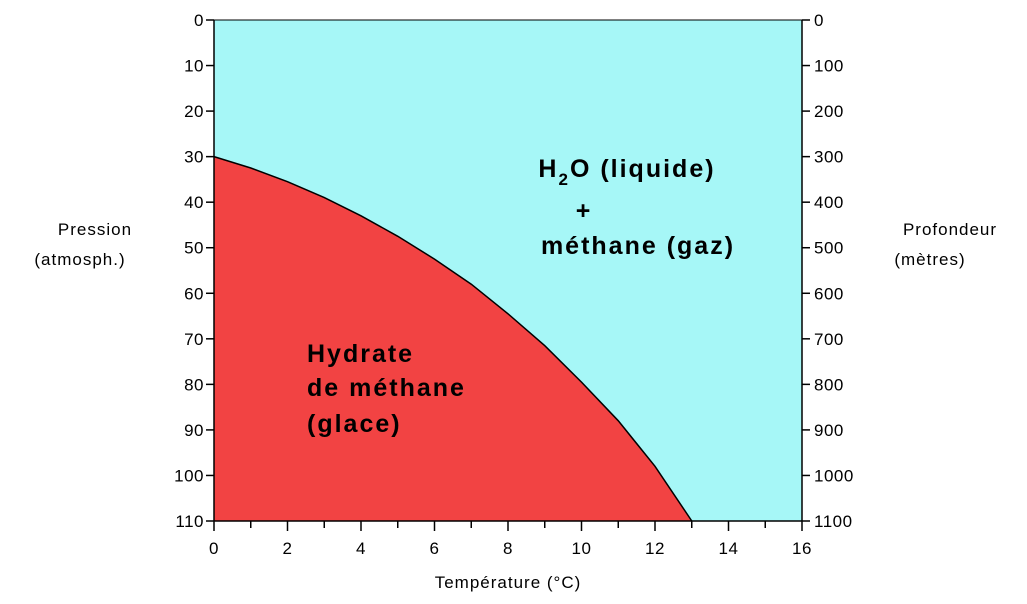 The width and height of the screenshot is (1027, 604). I want to click on water-formula-rest: O (liquide), so click(643, 169).